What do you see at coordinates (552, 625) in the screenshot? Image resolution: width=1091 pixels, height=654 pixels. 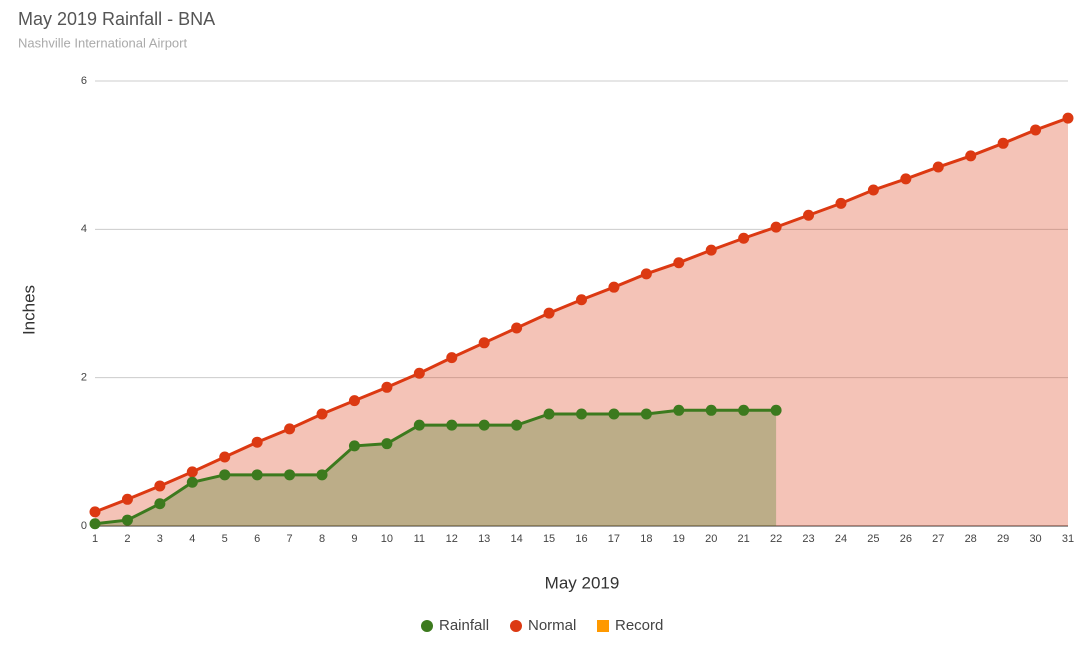 I see `legend-label: Normal` at bounding box center [552, 625].